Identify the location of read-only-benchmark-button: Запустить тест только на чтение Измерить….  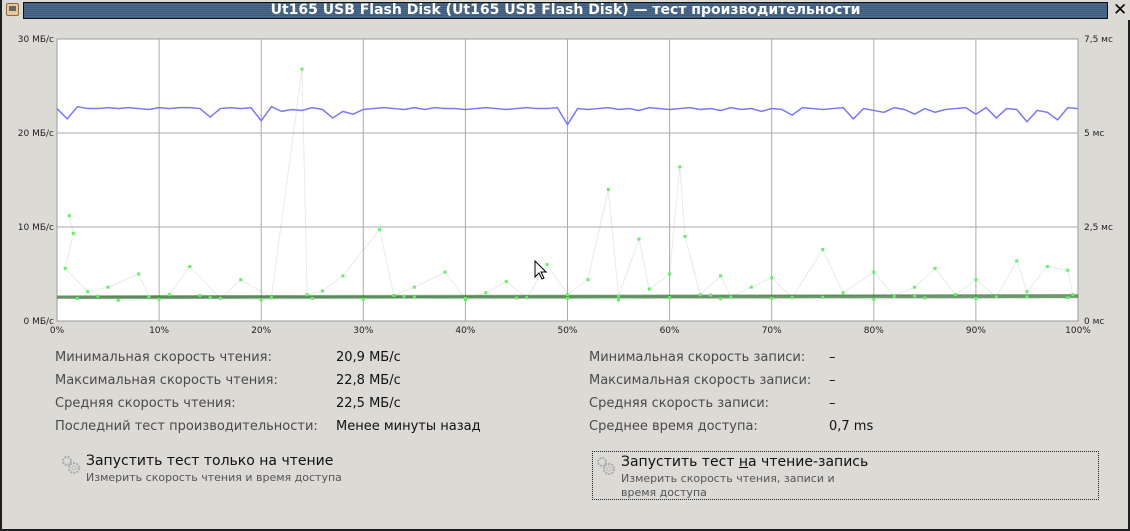
(208, 475).